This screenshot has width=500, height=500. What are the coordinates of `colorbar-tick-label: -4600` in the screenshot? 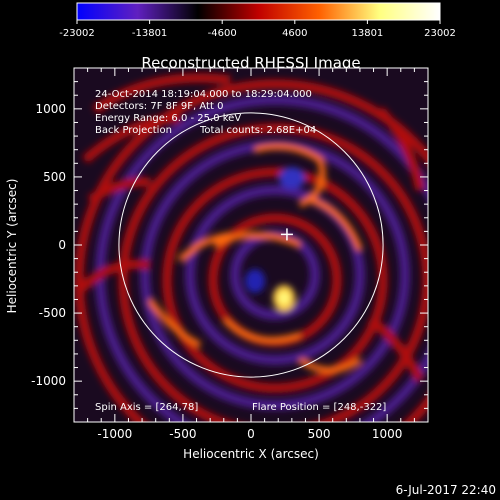 It's located at (222, 33).